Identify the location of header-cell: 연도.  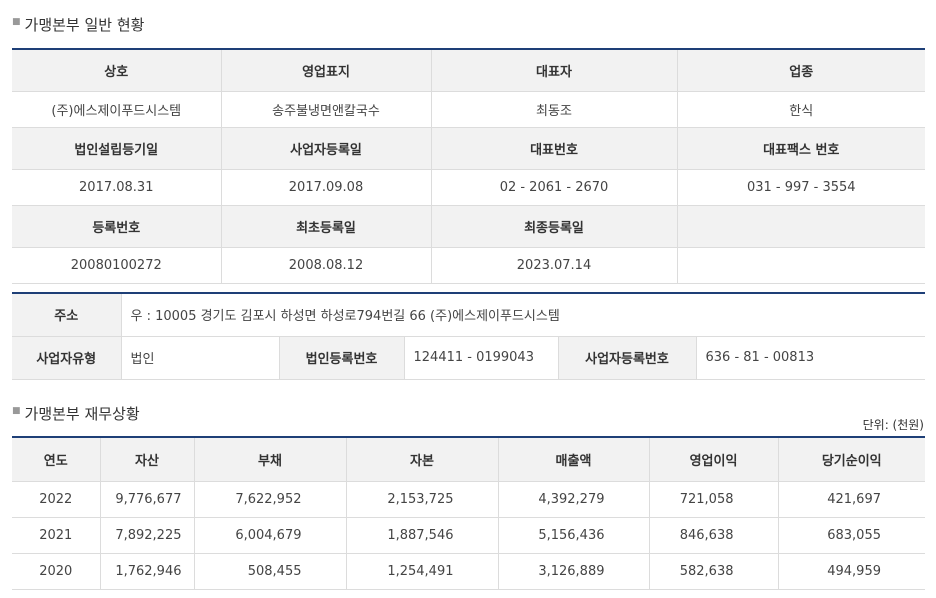
(56, 459).